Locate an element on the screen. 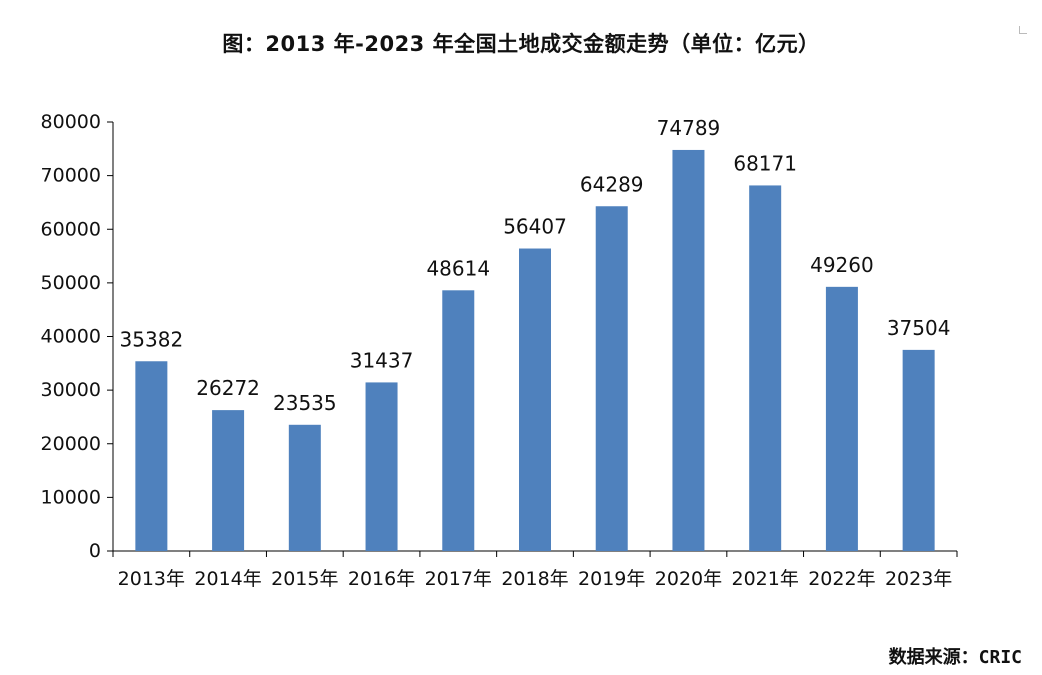 Image resolution: width=1042 pixels, height=675 pixels. data-label: 49260 is located at coordinates (842, 265).